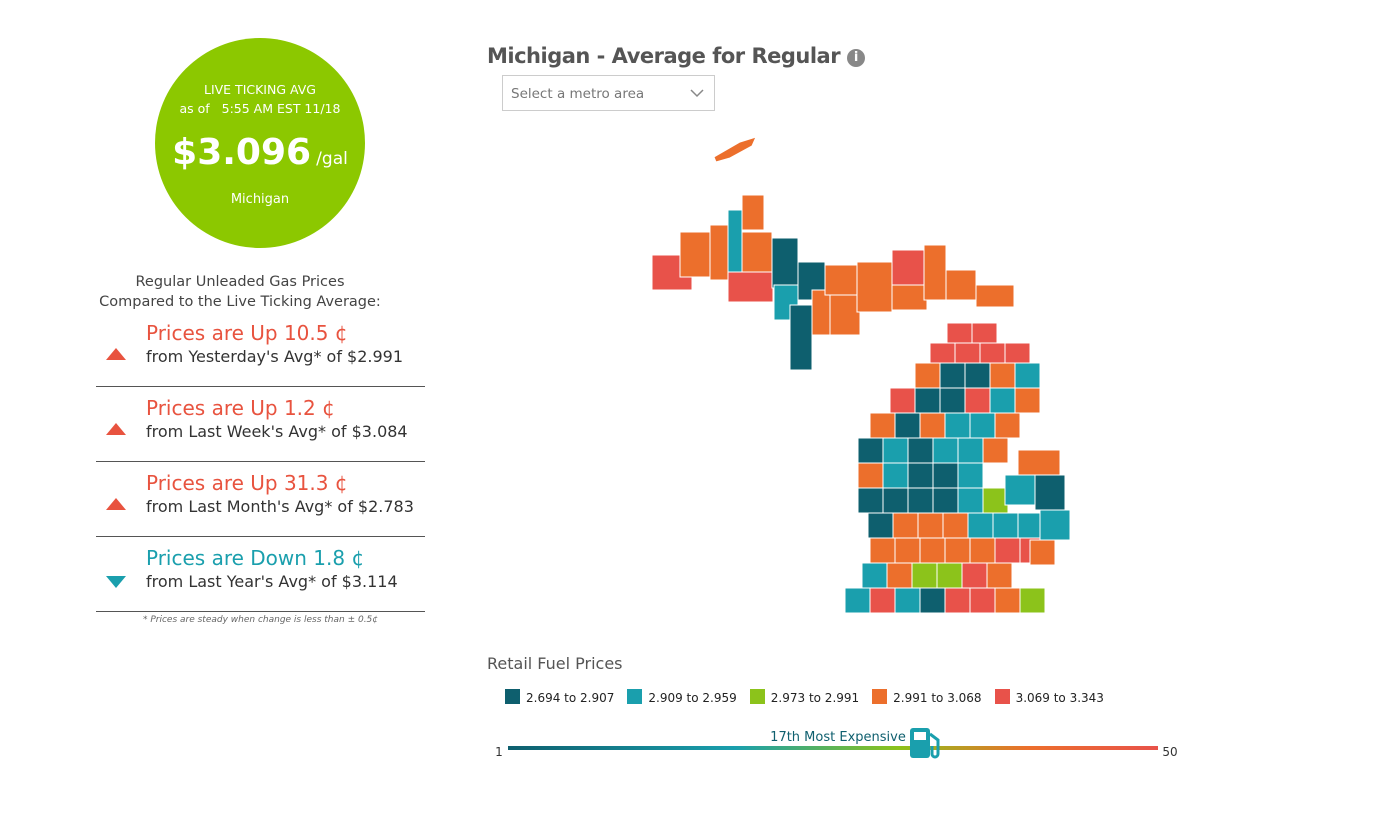 This screenshot has height=824, width=1376. Describe the element at coordinates (260, 199) in the screenshot. I see `state: Michigan` at that location.